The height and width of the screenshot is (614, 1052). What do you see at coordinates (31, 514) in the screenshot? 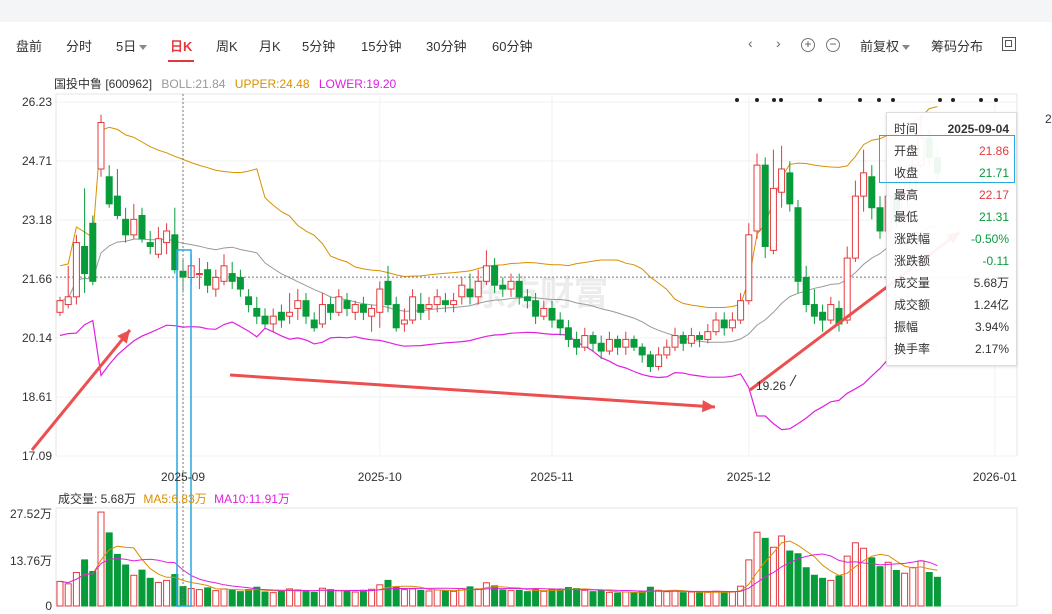
I see `volume-tick-label: 27.52万` at bounding box center [31, 514].